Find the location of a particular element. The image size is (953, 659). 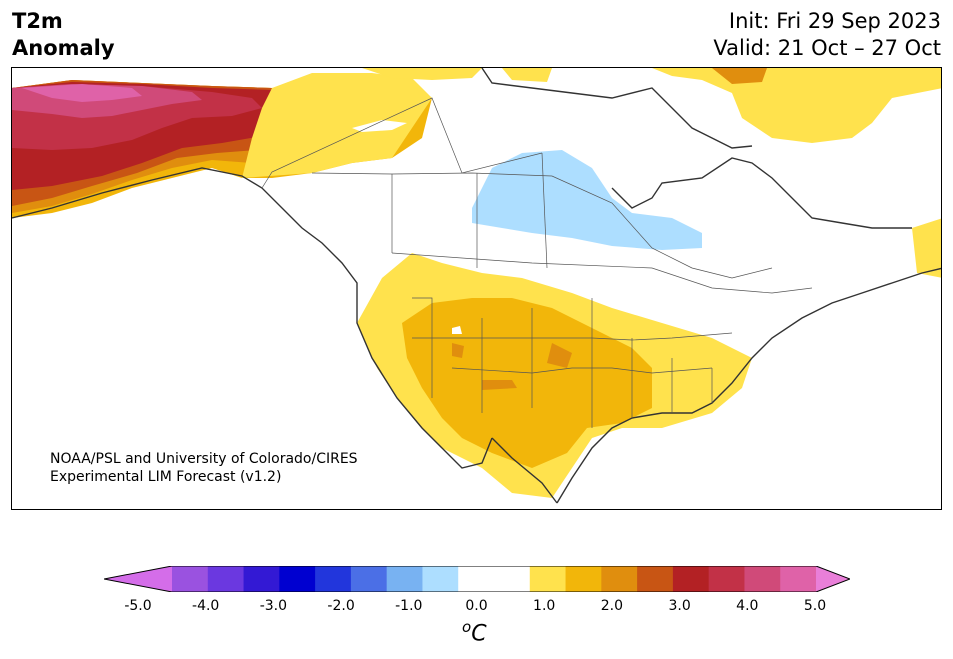

colorbar is located at coordinates (477, 579).